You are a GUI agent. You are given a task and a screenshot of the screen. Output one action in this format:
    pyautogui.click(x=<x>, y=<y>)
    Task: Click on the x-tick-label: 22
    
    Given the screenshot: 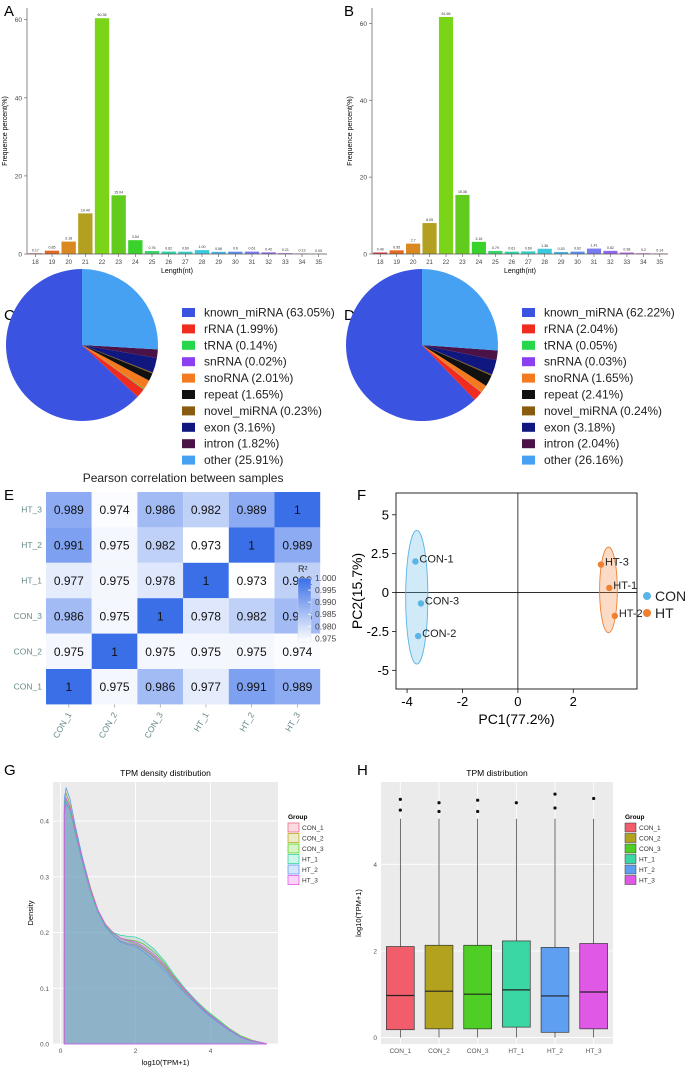 What is the action you would take?
    pyautogui.click(x=102, y=263)
    